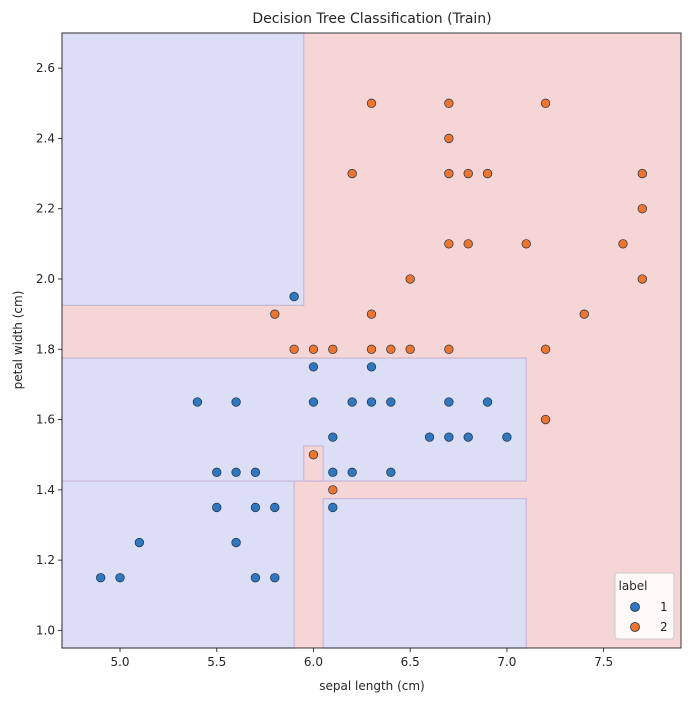  What do you see at coordinates (119, 662) in the screenshot?
I see `x-tick-label-0: 5.0` at bounding box center [119, 662].